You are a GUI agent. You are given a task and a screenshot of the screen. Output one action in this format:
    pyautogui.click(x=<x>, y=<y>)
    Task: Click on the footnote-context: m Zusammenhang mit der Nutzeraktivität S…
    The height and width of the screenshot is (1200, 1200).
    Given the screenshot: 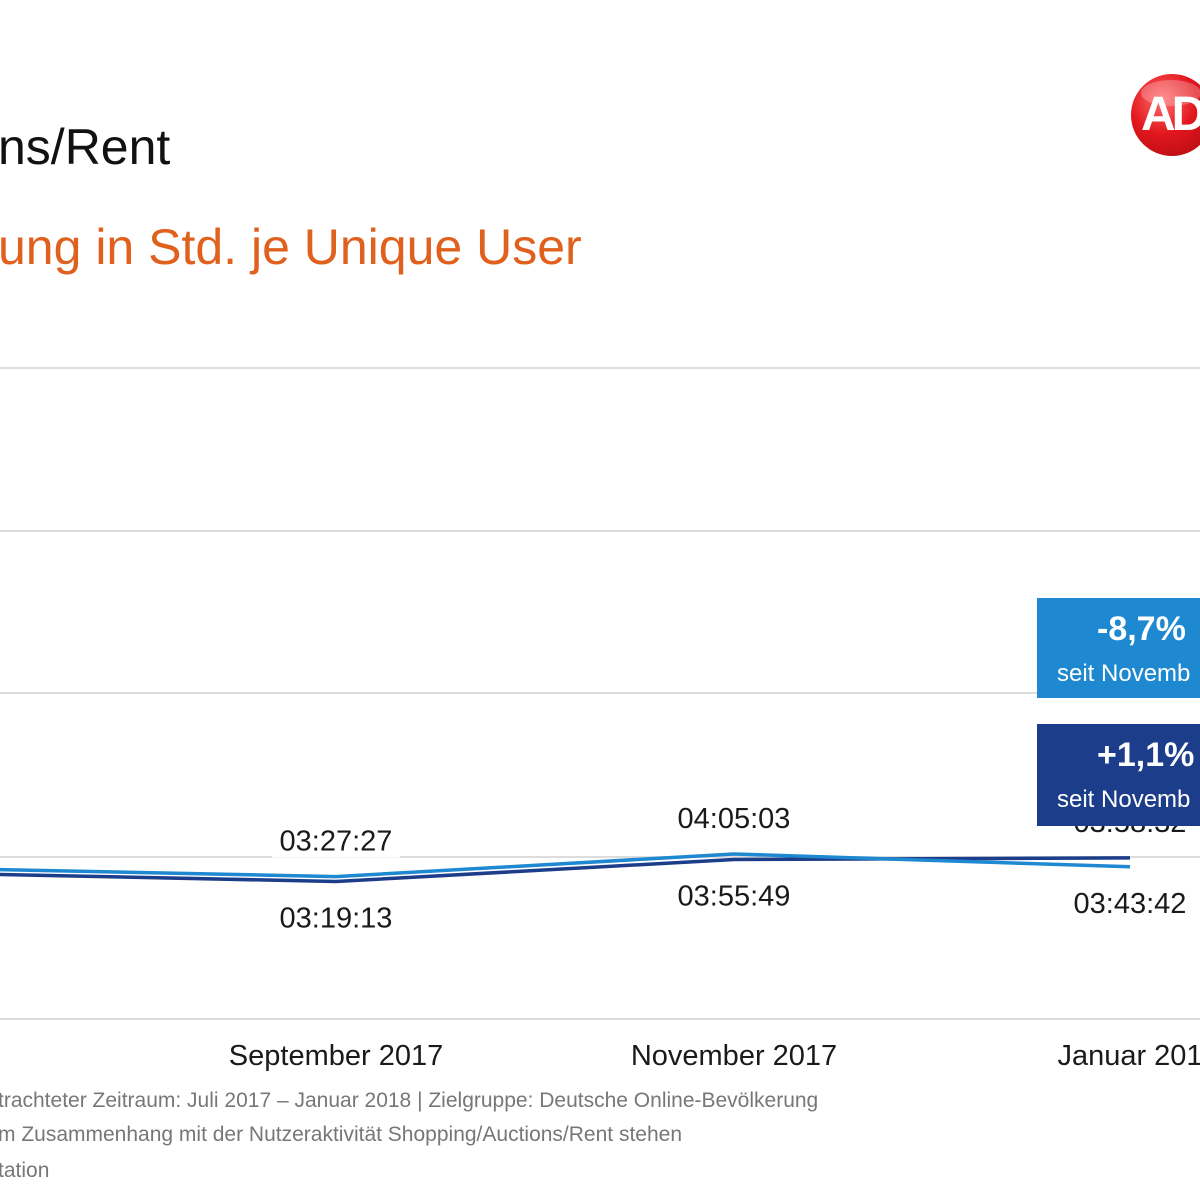 What is the action you would take?
    pyautogui.click(x=341, y=1134)
    